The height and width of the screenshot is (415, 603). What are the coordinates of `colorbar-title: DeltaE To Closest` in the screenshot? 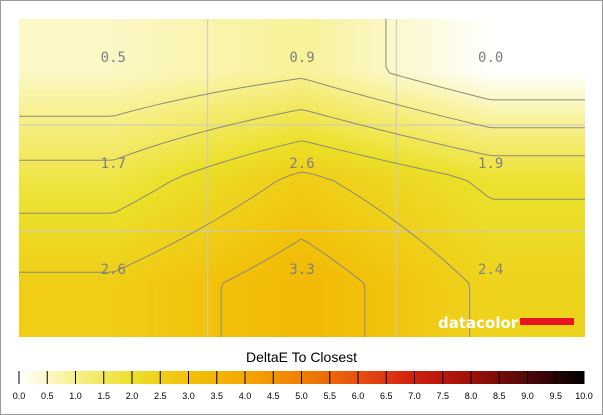 It's located at (301, 357).